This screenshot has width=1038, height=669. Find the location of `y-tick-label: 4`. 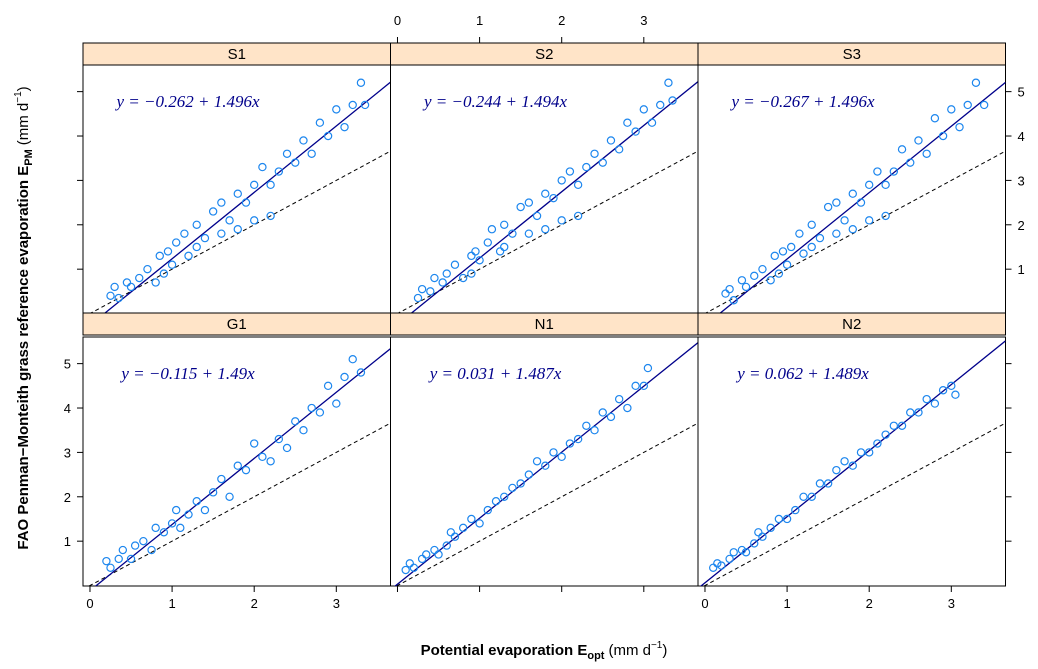

y-tick-label: 4 is located at coordinates (1021, 136).